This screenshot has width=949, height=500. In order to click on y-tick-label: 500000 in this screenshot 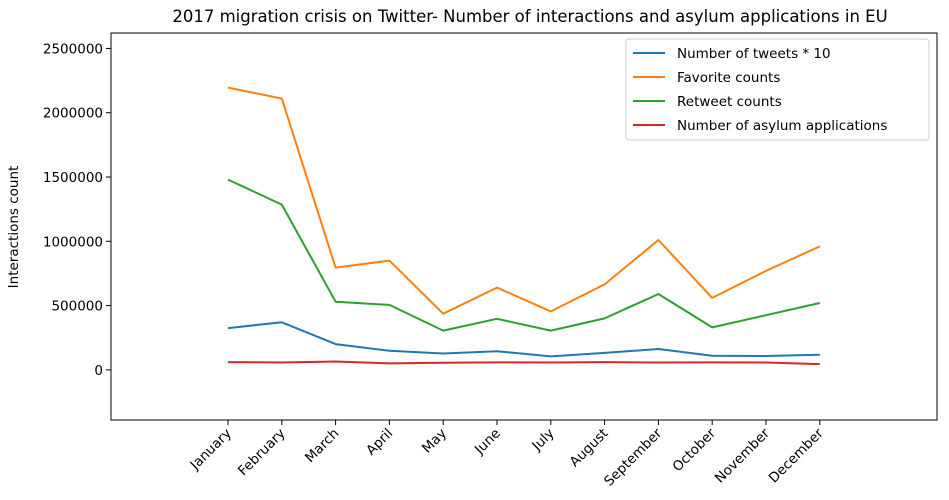, I will do `click(77, 307)`.